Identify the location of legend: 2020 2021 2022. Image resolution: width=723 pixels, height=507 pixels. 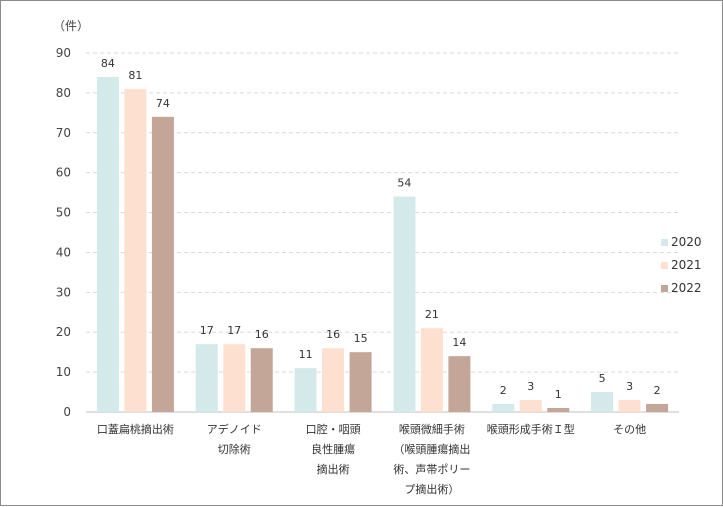
(681, 265).